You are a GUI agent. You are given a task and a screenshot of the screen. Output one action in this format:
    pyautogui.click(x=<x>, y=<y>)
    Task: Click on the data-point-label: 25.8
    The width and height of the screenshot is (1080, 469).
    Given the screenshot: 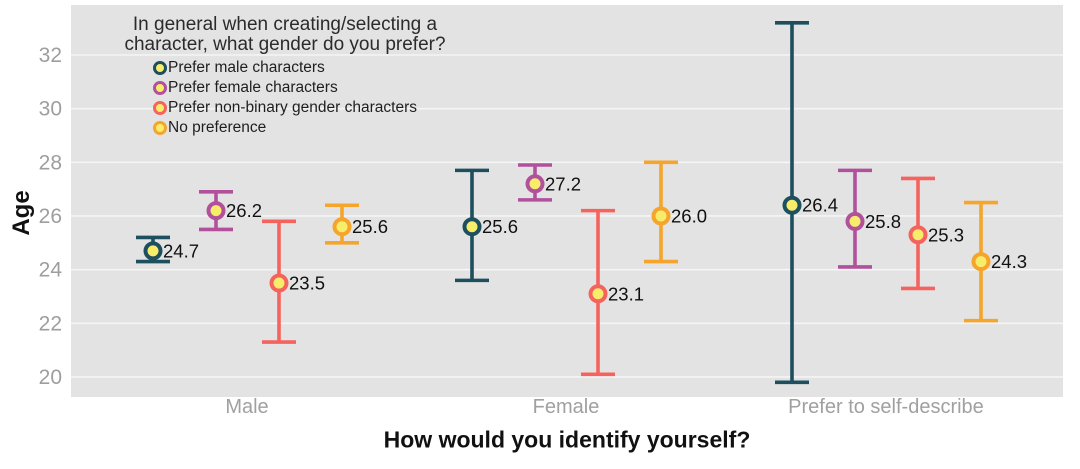 What is the action you would take?
    pyautogui.click(x=883, y=221)
    